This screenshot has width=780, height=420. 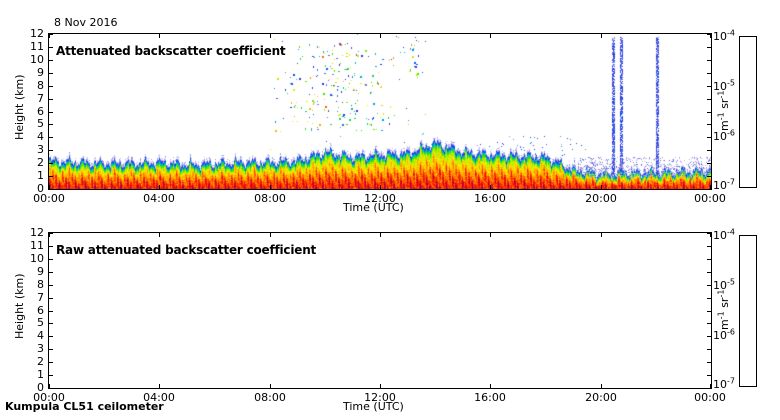 What do you see at coordinates (270, 397) in the screenshot?
I see `xtick-label-1-2: 08:00` at bounding box center [270, 397].